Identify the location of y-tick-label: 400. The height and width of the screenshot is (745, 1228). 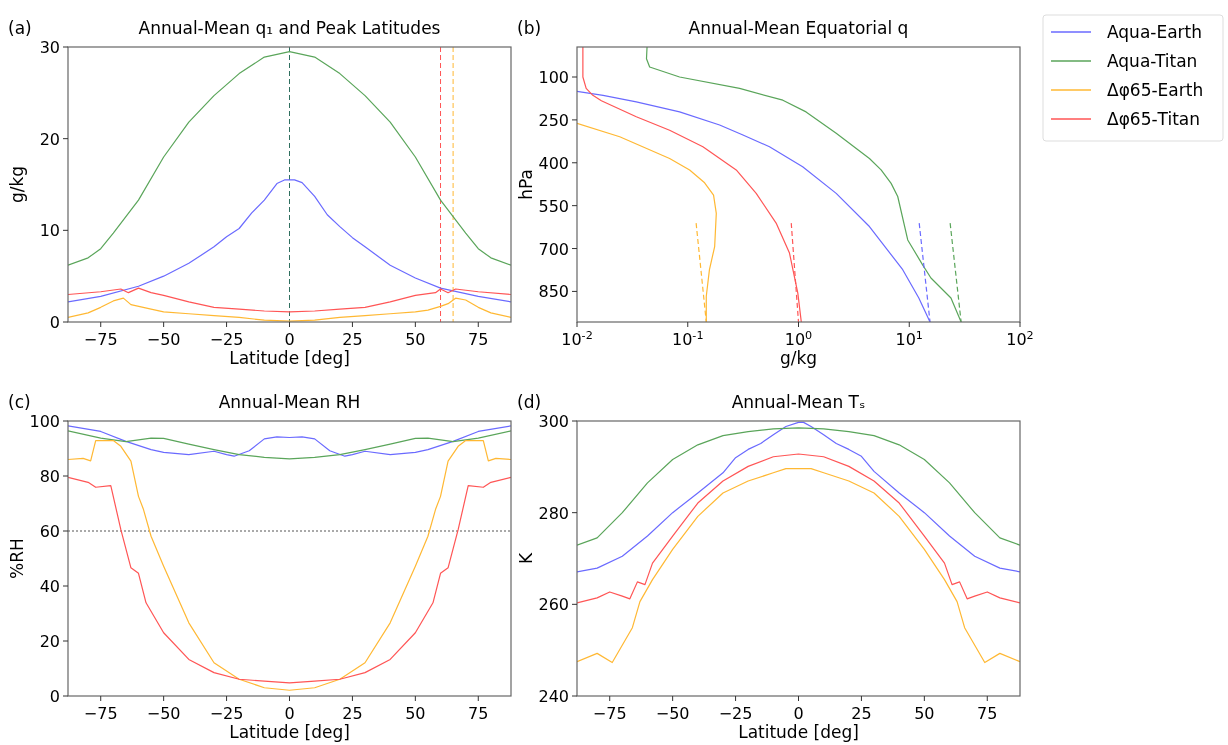
(553, 163).